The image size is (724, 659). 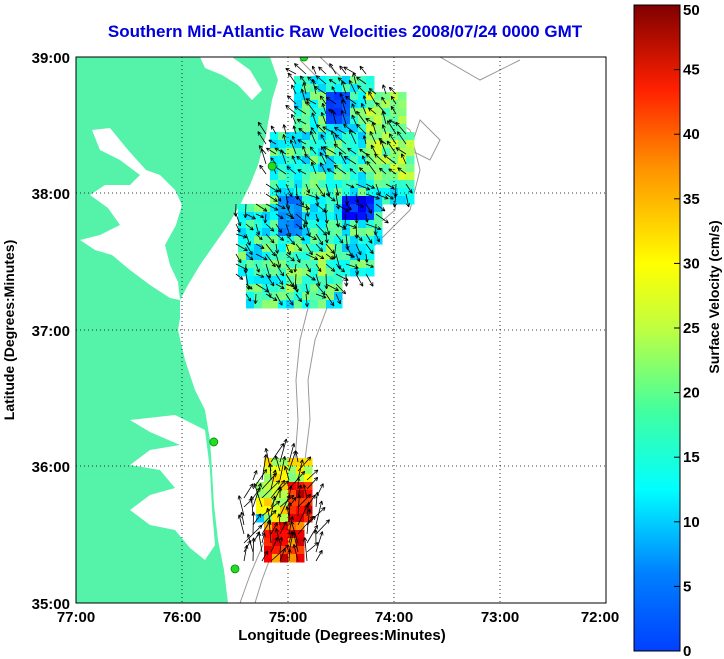 What do you see at coordinates (691, 70) in the screenshot?
I see `colorbar-tick-label: 45` at bounding box center [691, 70].